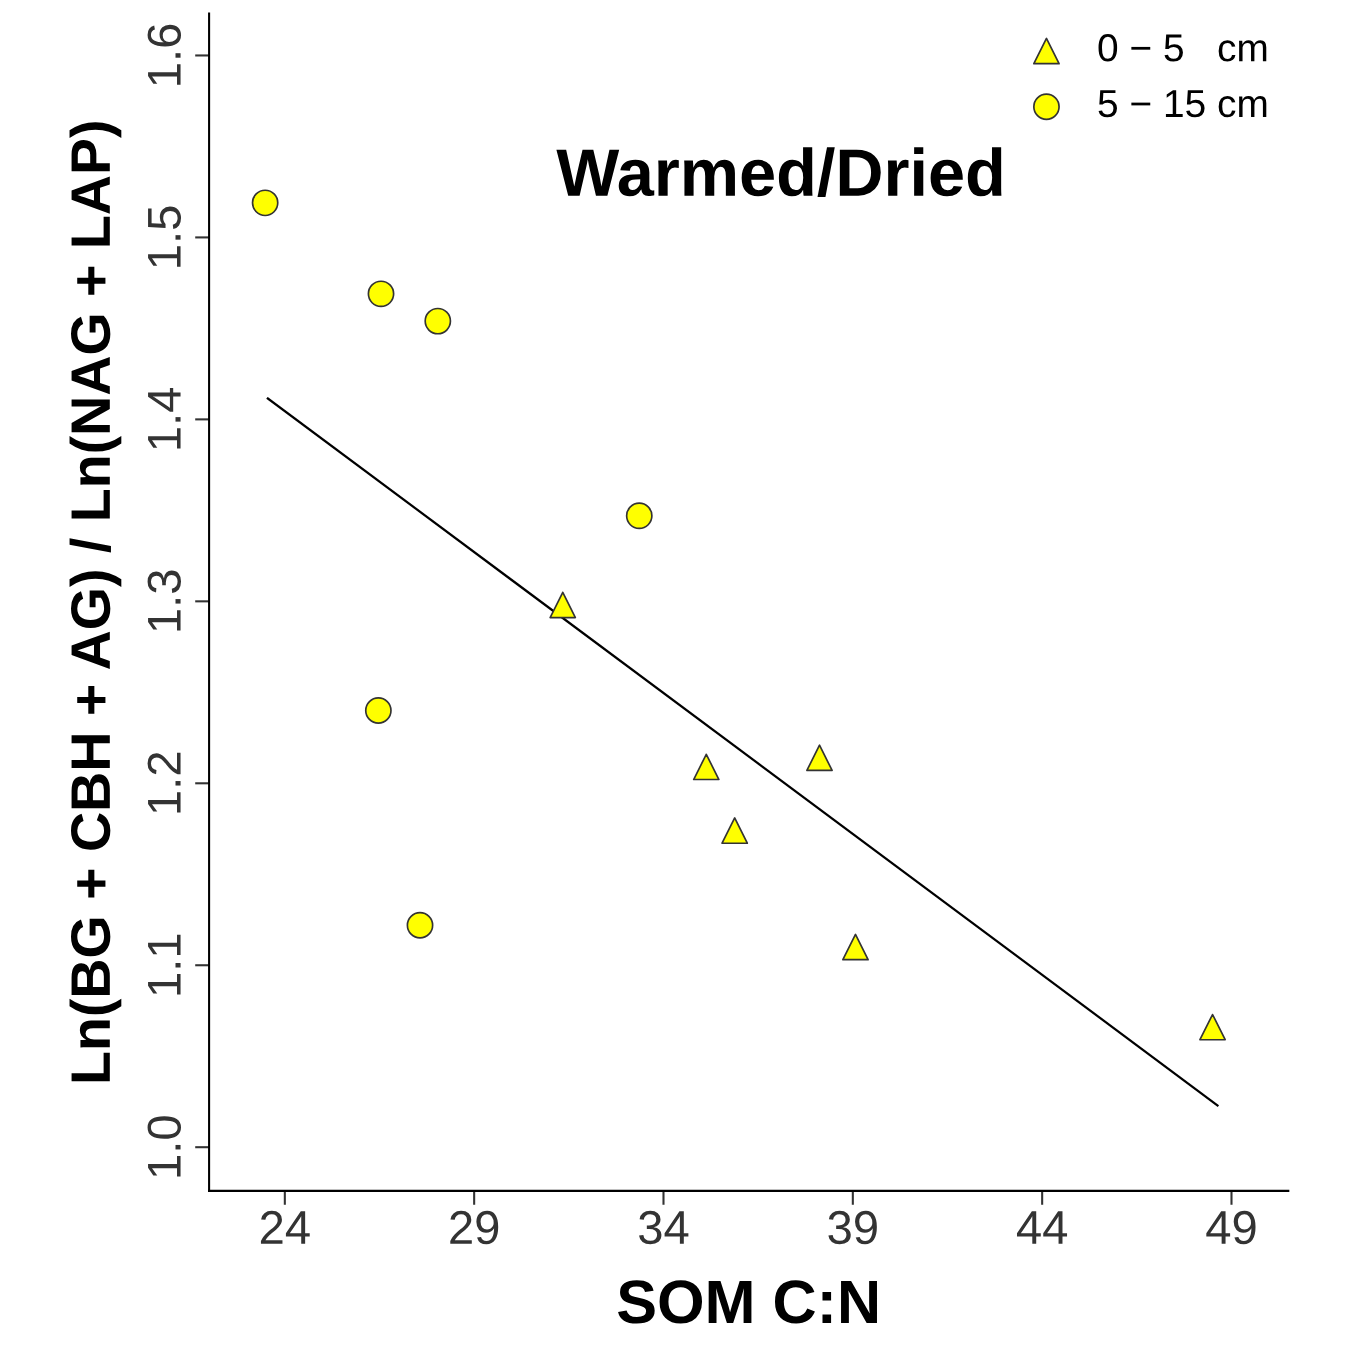  What do you see at coordinates (164, 1146) in the screenshot?
I see `y-tick-label: 1.0` at bounding box center [164, 1146].